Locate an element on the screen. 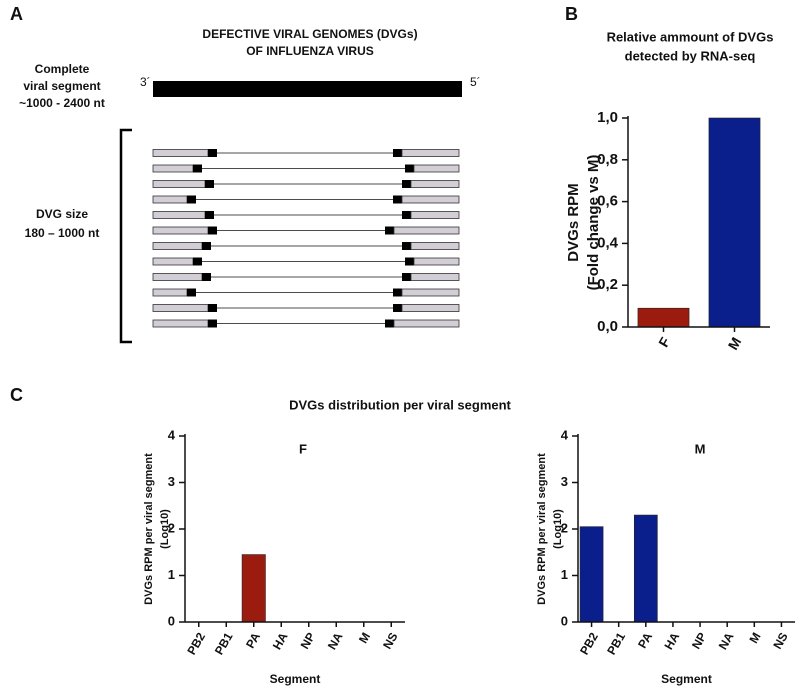 The height and width of the screenshot is (691, 800). y-tick-label: 0,8 is located at coordinates (607, 159).